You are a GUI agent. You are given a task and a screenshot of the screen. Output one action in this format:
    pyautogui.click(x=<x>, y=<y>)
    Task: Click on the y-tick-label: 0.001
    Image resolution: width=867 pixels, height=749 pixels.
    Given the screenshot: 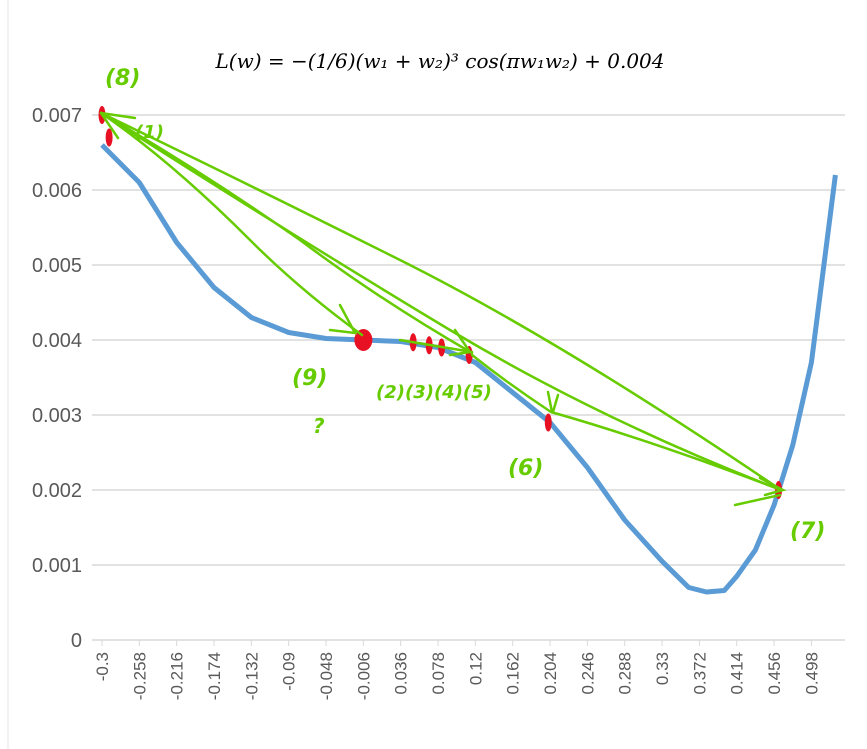 What is the action you would take?
    pyautogui.click(x=57, y=566)
    